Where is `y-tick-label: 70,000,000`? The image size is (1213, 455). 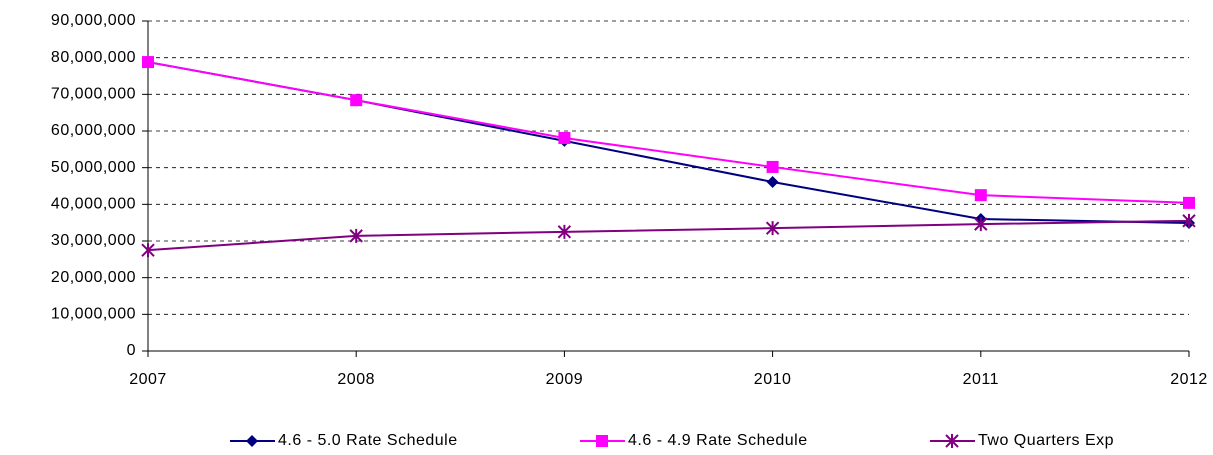 y-tick-label: 70,000,000 is located at coordinates (93, 94).